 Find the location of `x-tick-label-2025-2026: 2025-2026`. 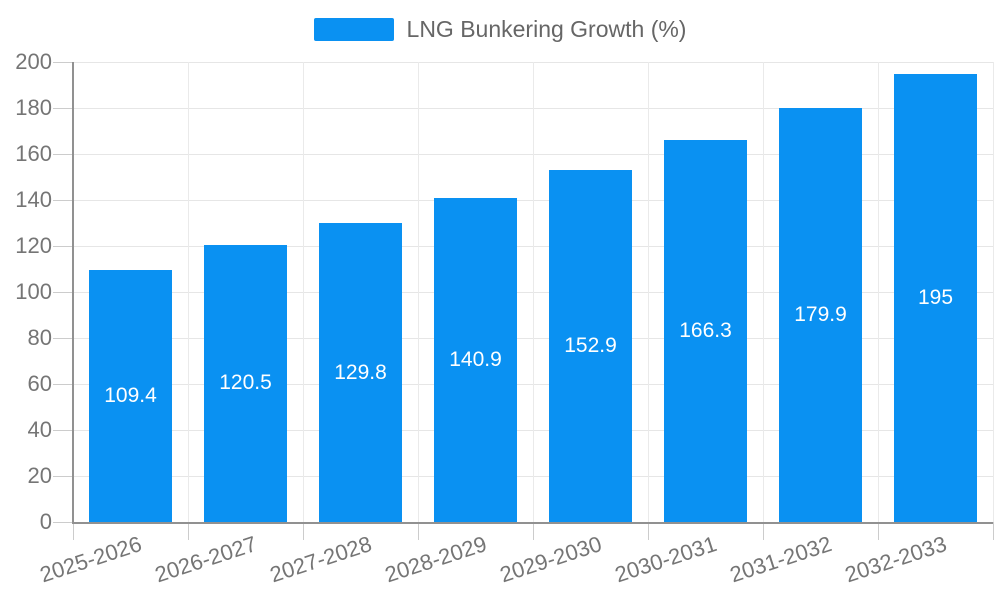

x-tick-label-2025-2026: 2025-2026 is located at coordinates (91, 559).